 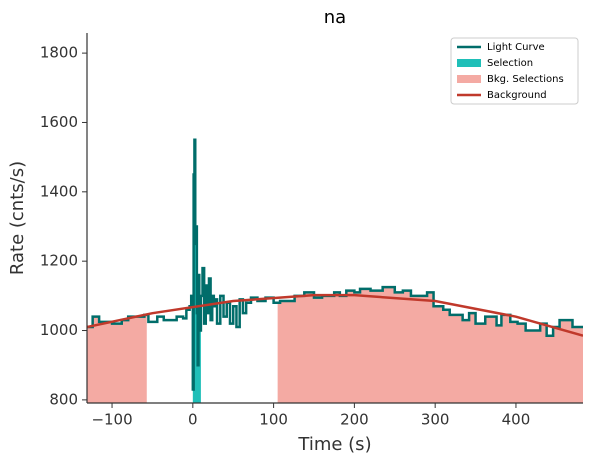 What do you see at coordinates (59, 53) in the screenshot?
I see `y-tick-label: 1800` at bounding box center [59, 53].